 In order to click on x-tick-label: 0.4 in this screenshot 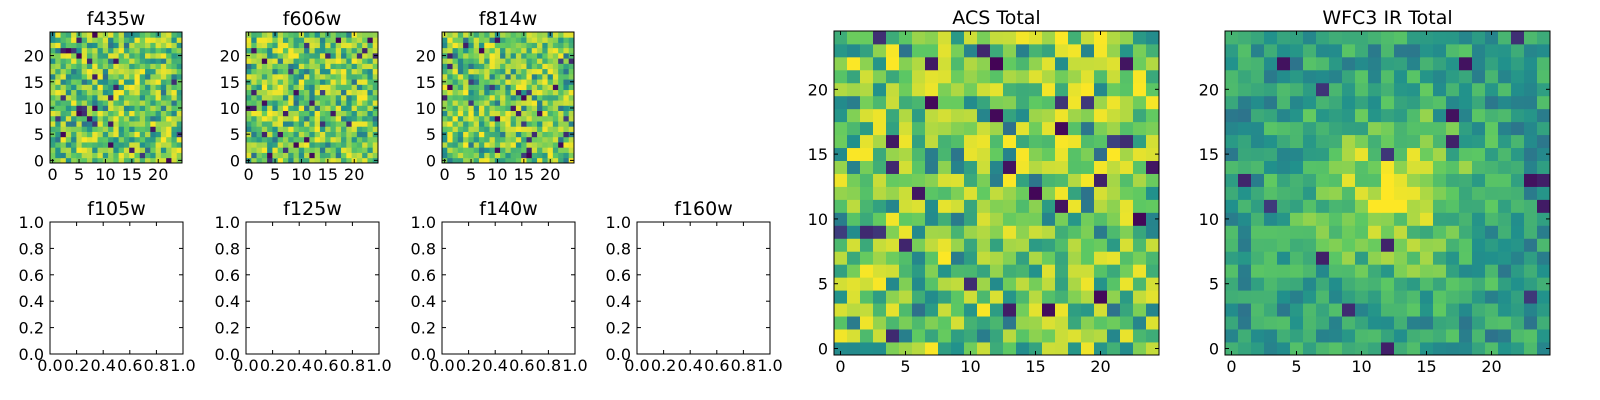, I will do `click(689, 365)`.